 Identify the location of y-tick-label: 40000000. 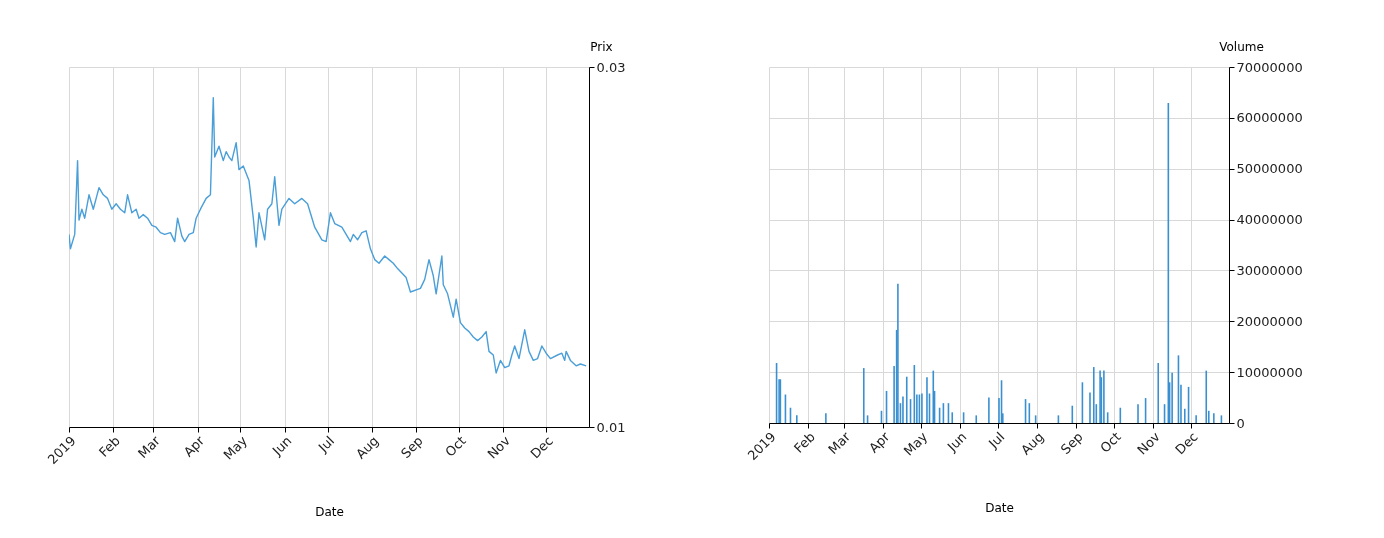
(1269, 220).